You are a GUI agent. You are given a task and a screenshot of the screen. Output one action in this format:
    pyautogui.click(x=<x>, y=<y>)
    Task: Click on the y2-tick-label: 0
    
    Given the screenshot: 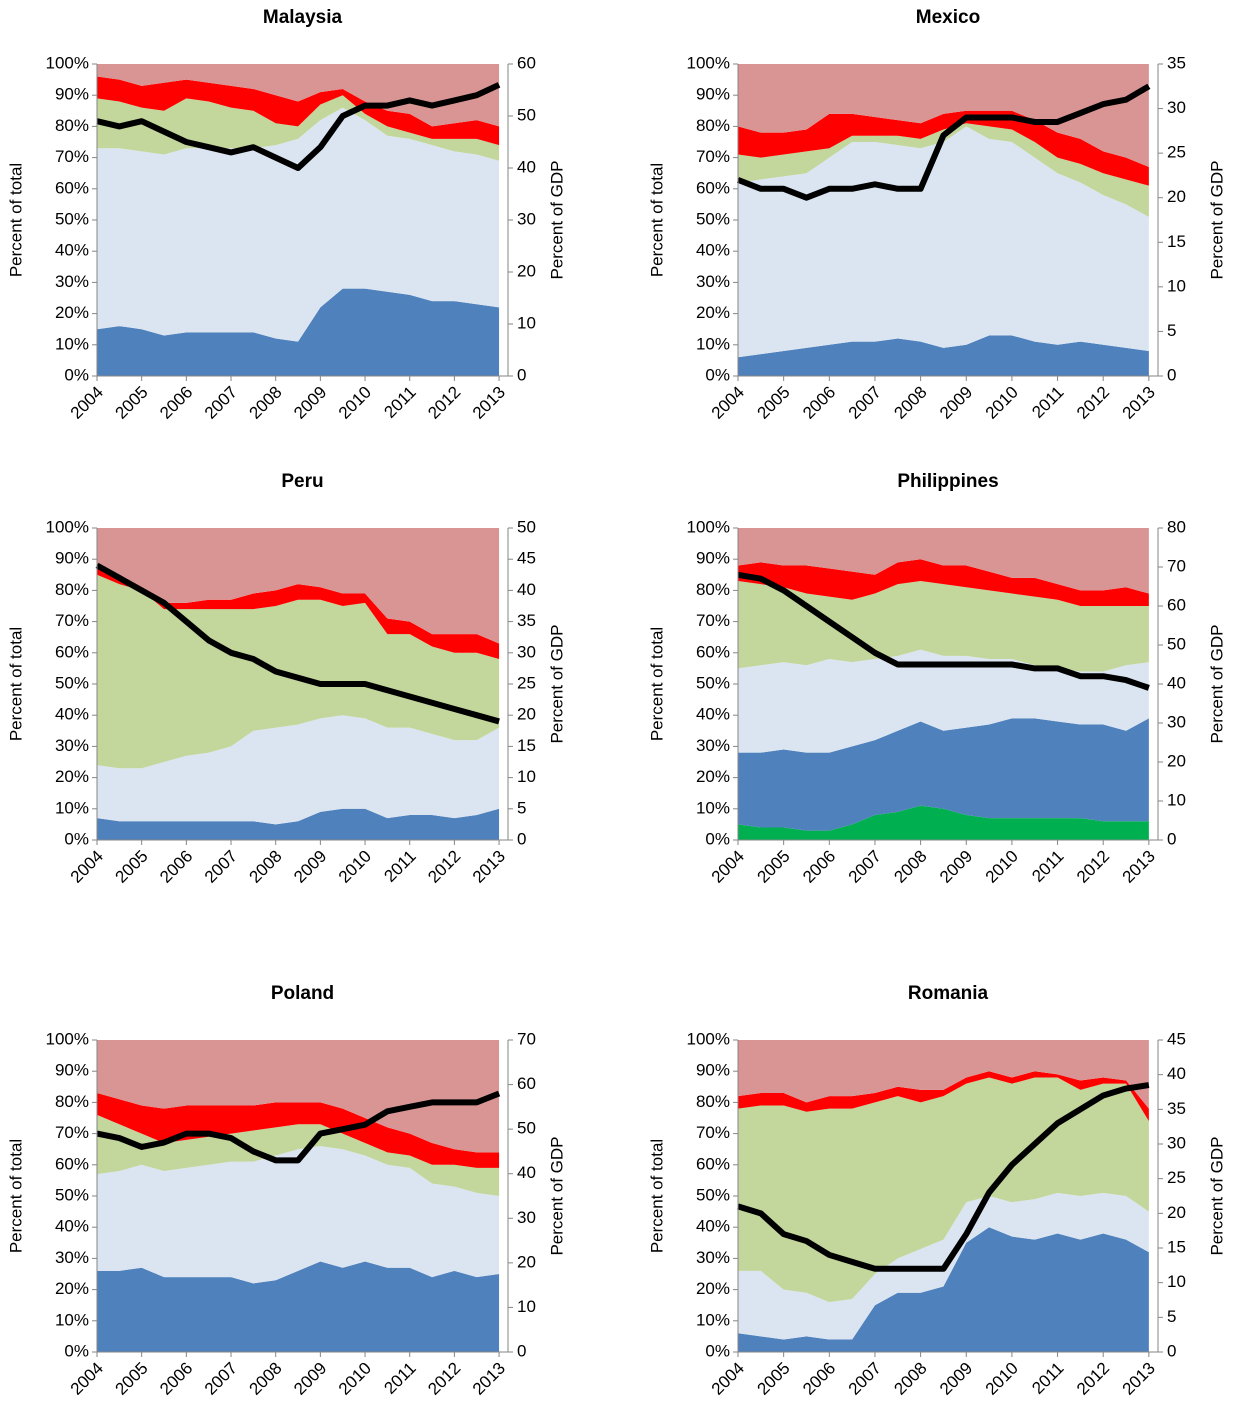 What is the action you would take?
    pyautogui.click(x=1171, y=1350)
    